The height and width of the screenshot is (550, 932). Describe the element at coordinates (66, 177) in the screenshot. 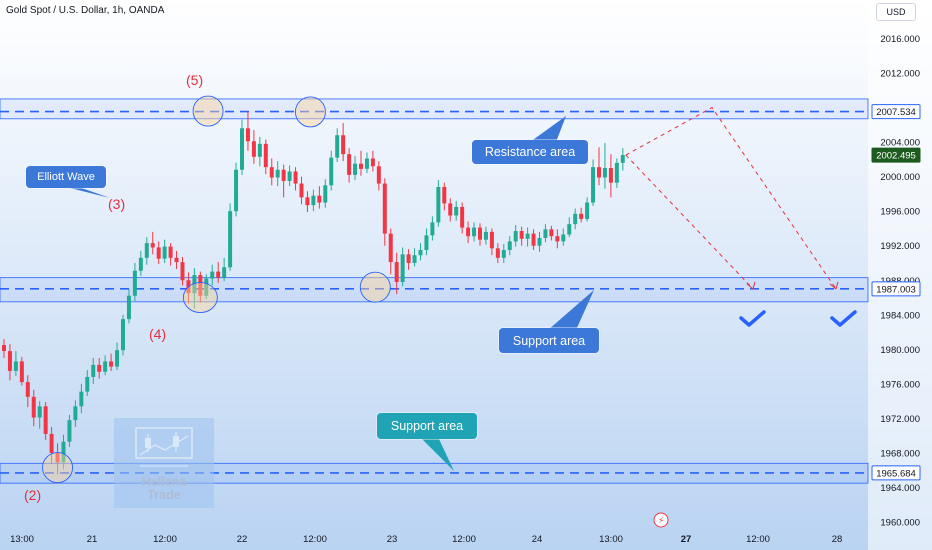

I see `elliott-wave-callout: Elliott Wave` at that location.